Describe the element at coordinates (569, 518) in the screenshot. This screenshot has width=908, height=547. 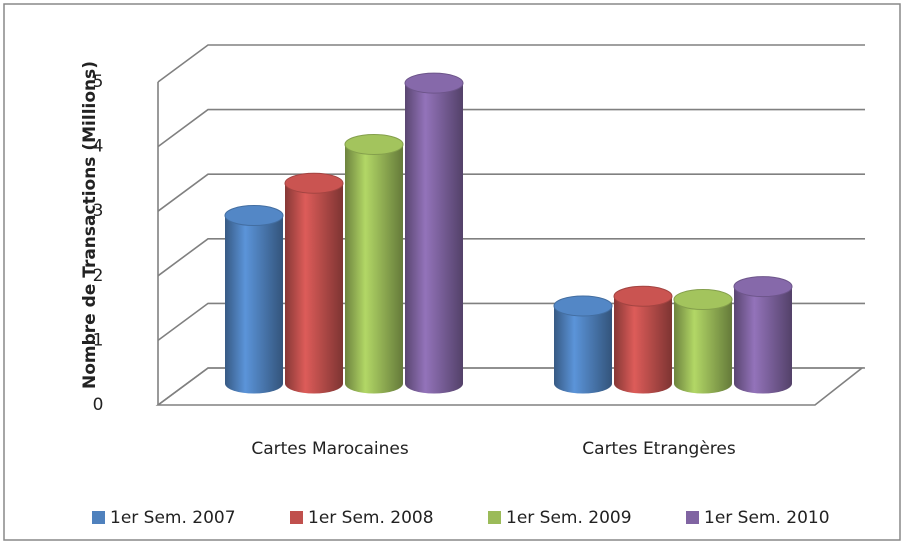
I see `legend-label: 1er Sem. 2009` at that location.